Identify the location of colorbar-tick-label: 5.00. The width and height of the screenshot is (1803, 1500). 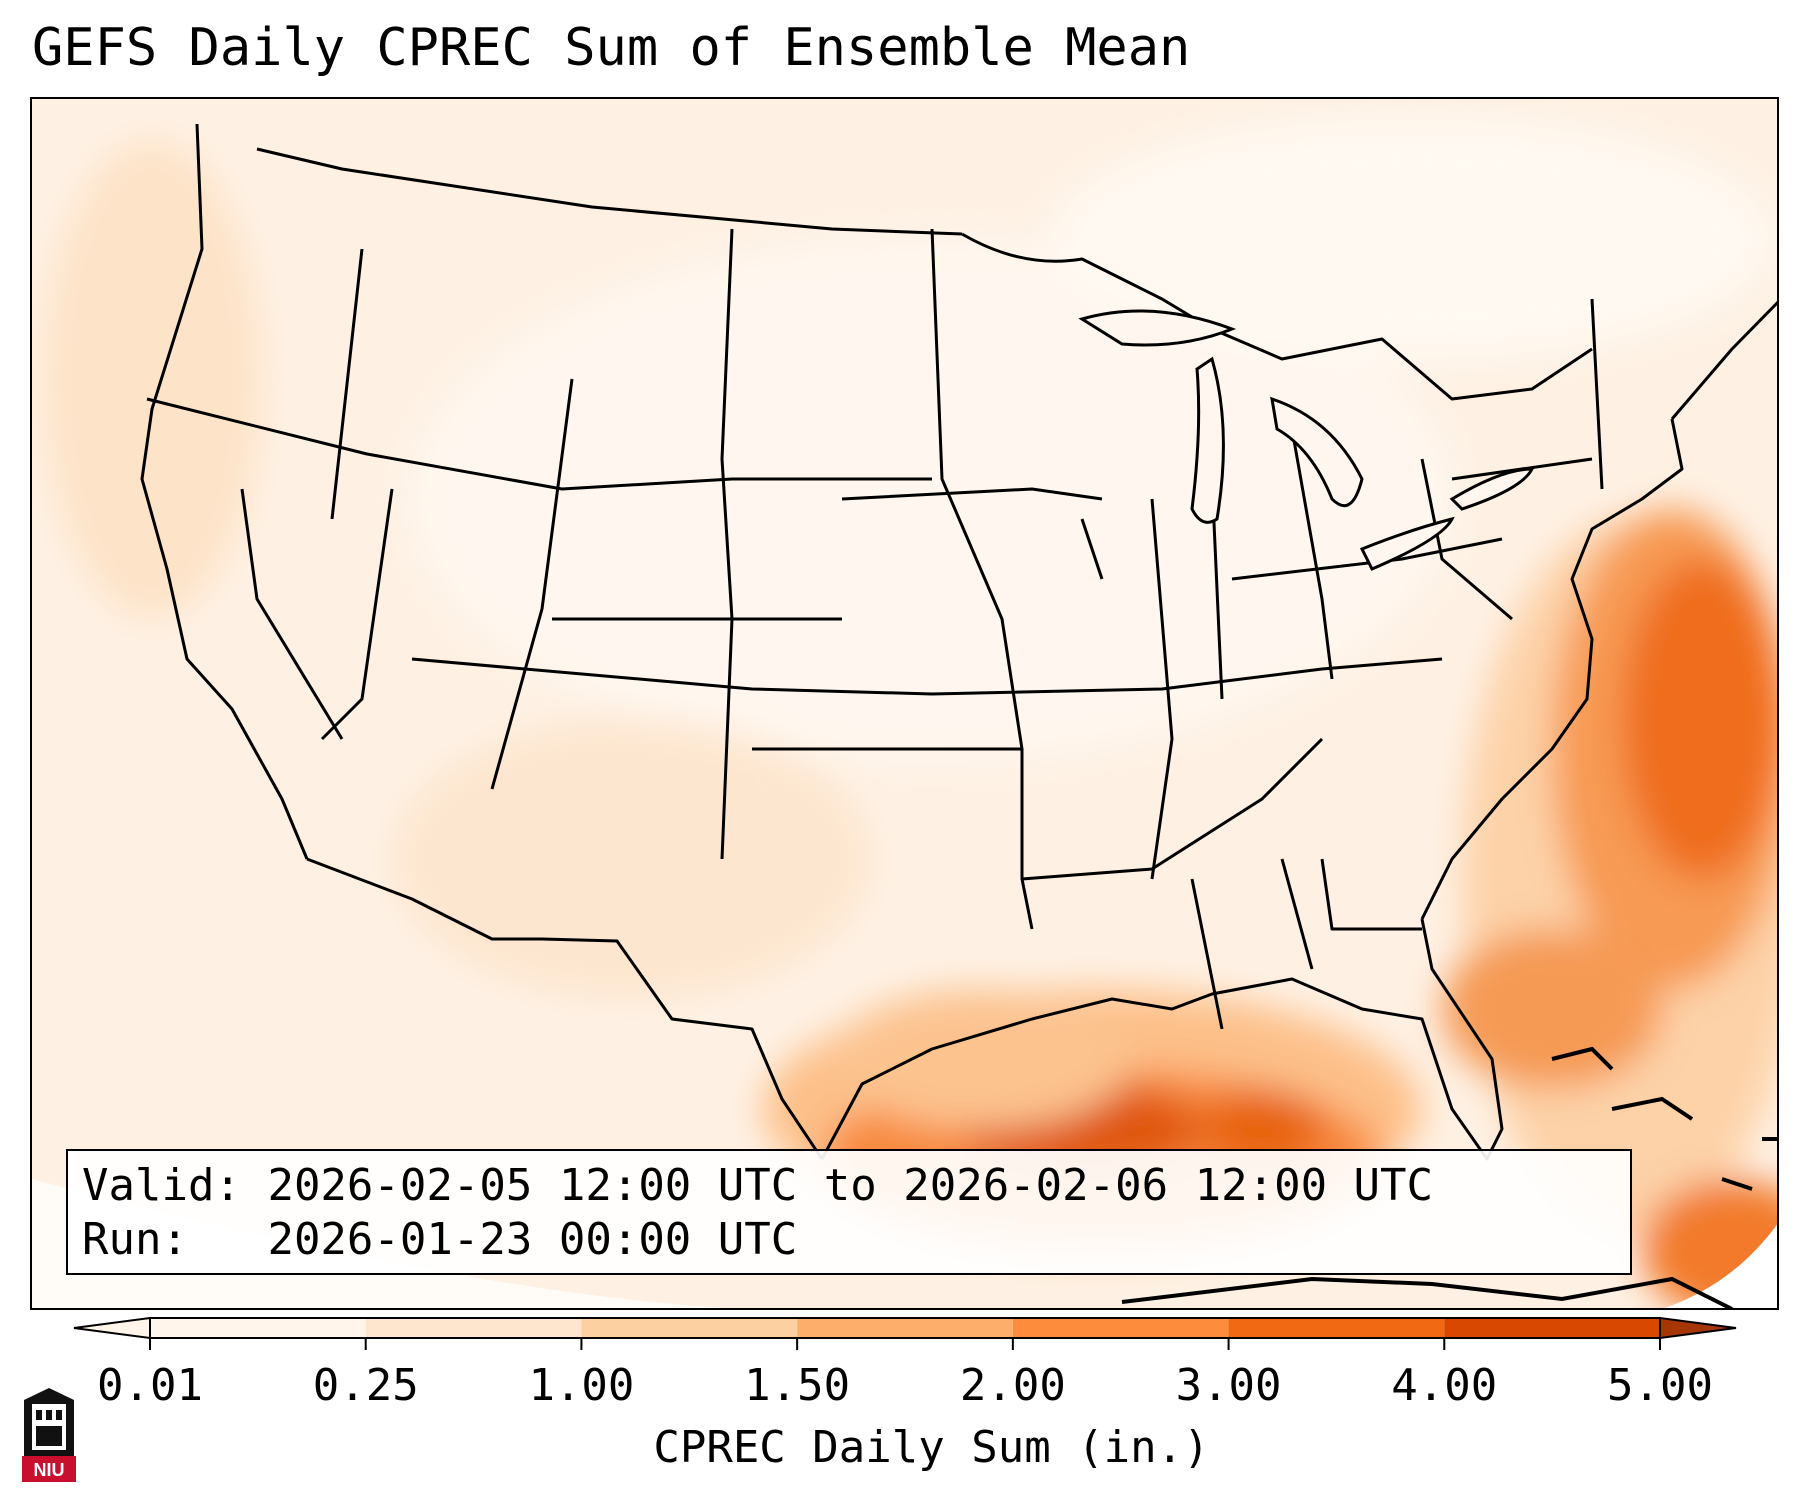
(1660, 1385).